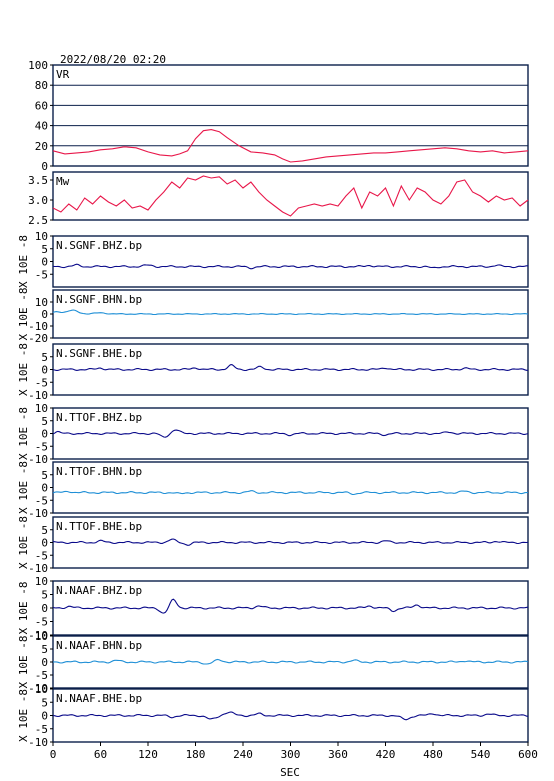 The height and width of the screenshot is (781, 554). I want to click on panel-4: 100-10-20 N.SGNF.BHN.bp X 10E -8, so click(273, 316).